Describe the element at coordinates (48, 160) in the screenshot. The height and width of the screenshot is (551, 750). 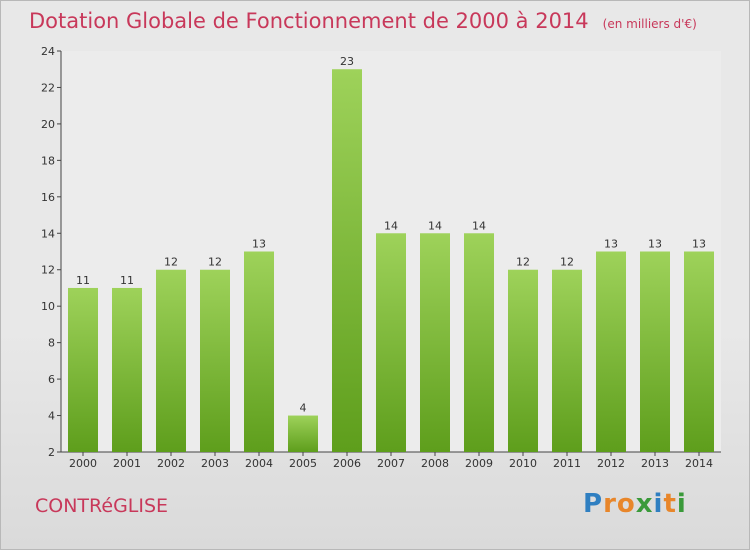
I see `y-tick-label: 18` at that location.